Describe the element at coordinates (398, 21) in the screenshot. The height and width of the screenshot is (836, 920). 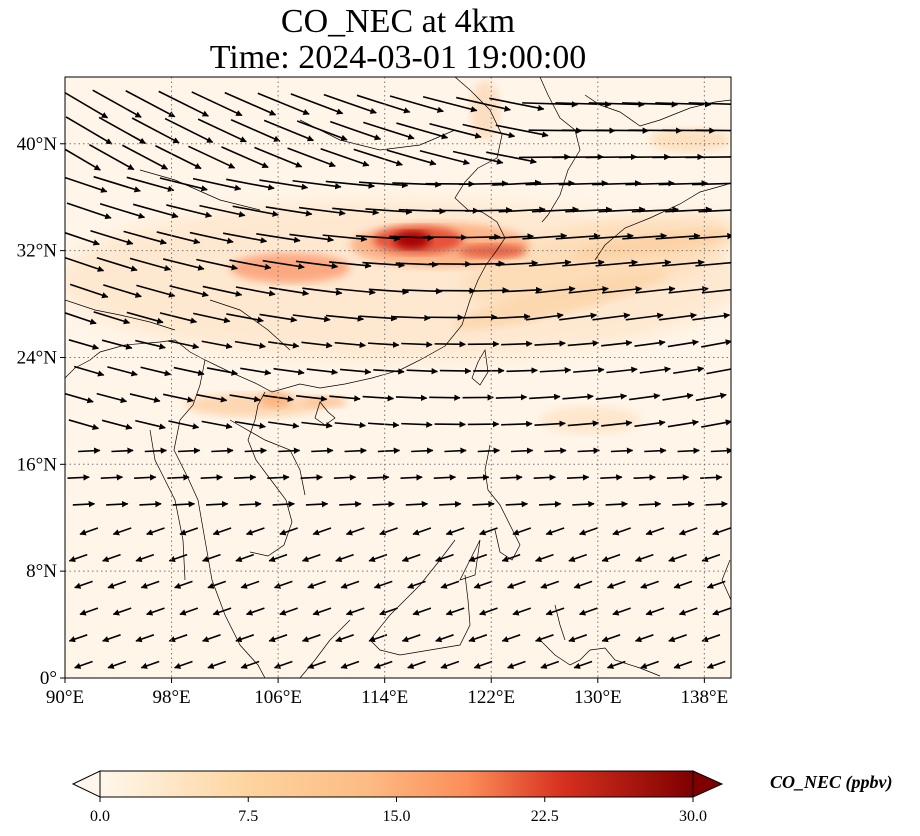
I see `map-title: CO_NEC at 4km` at that location.